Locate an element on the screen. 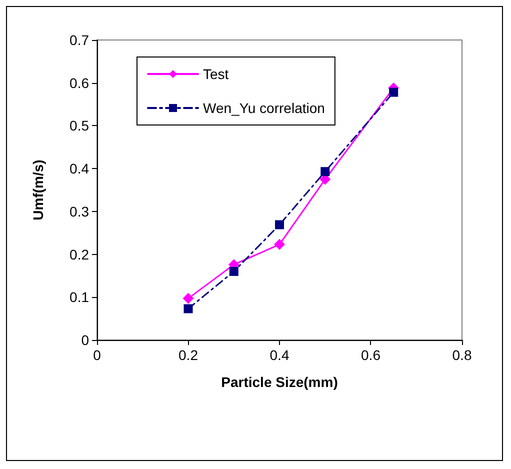 This screenshot has width=511, height=469. x-tick-label: 0.2 is located at coordinates (188, 355).